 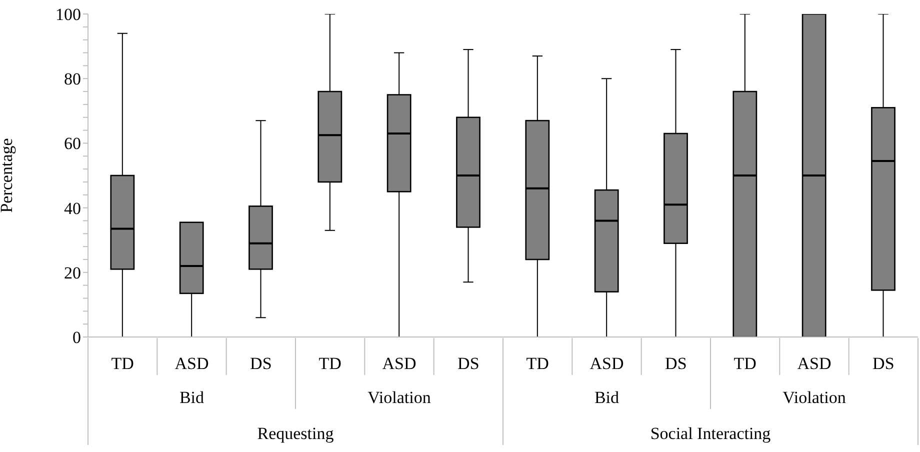 I want to click on y-tick-label: 40, so click(x=72, y=208).